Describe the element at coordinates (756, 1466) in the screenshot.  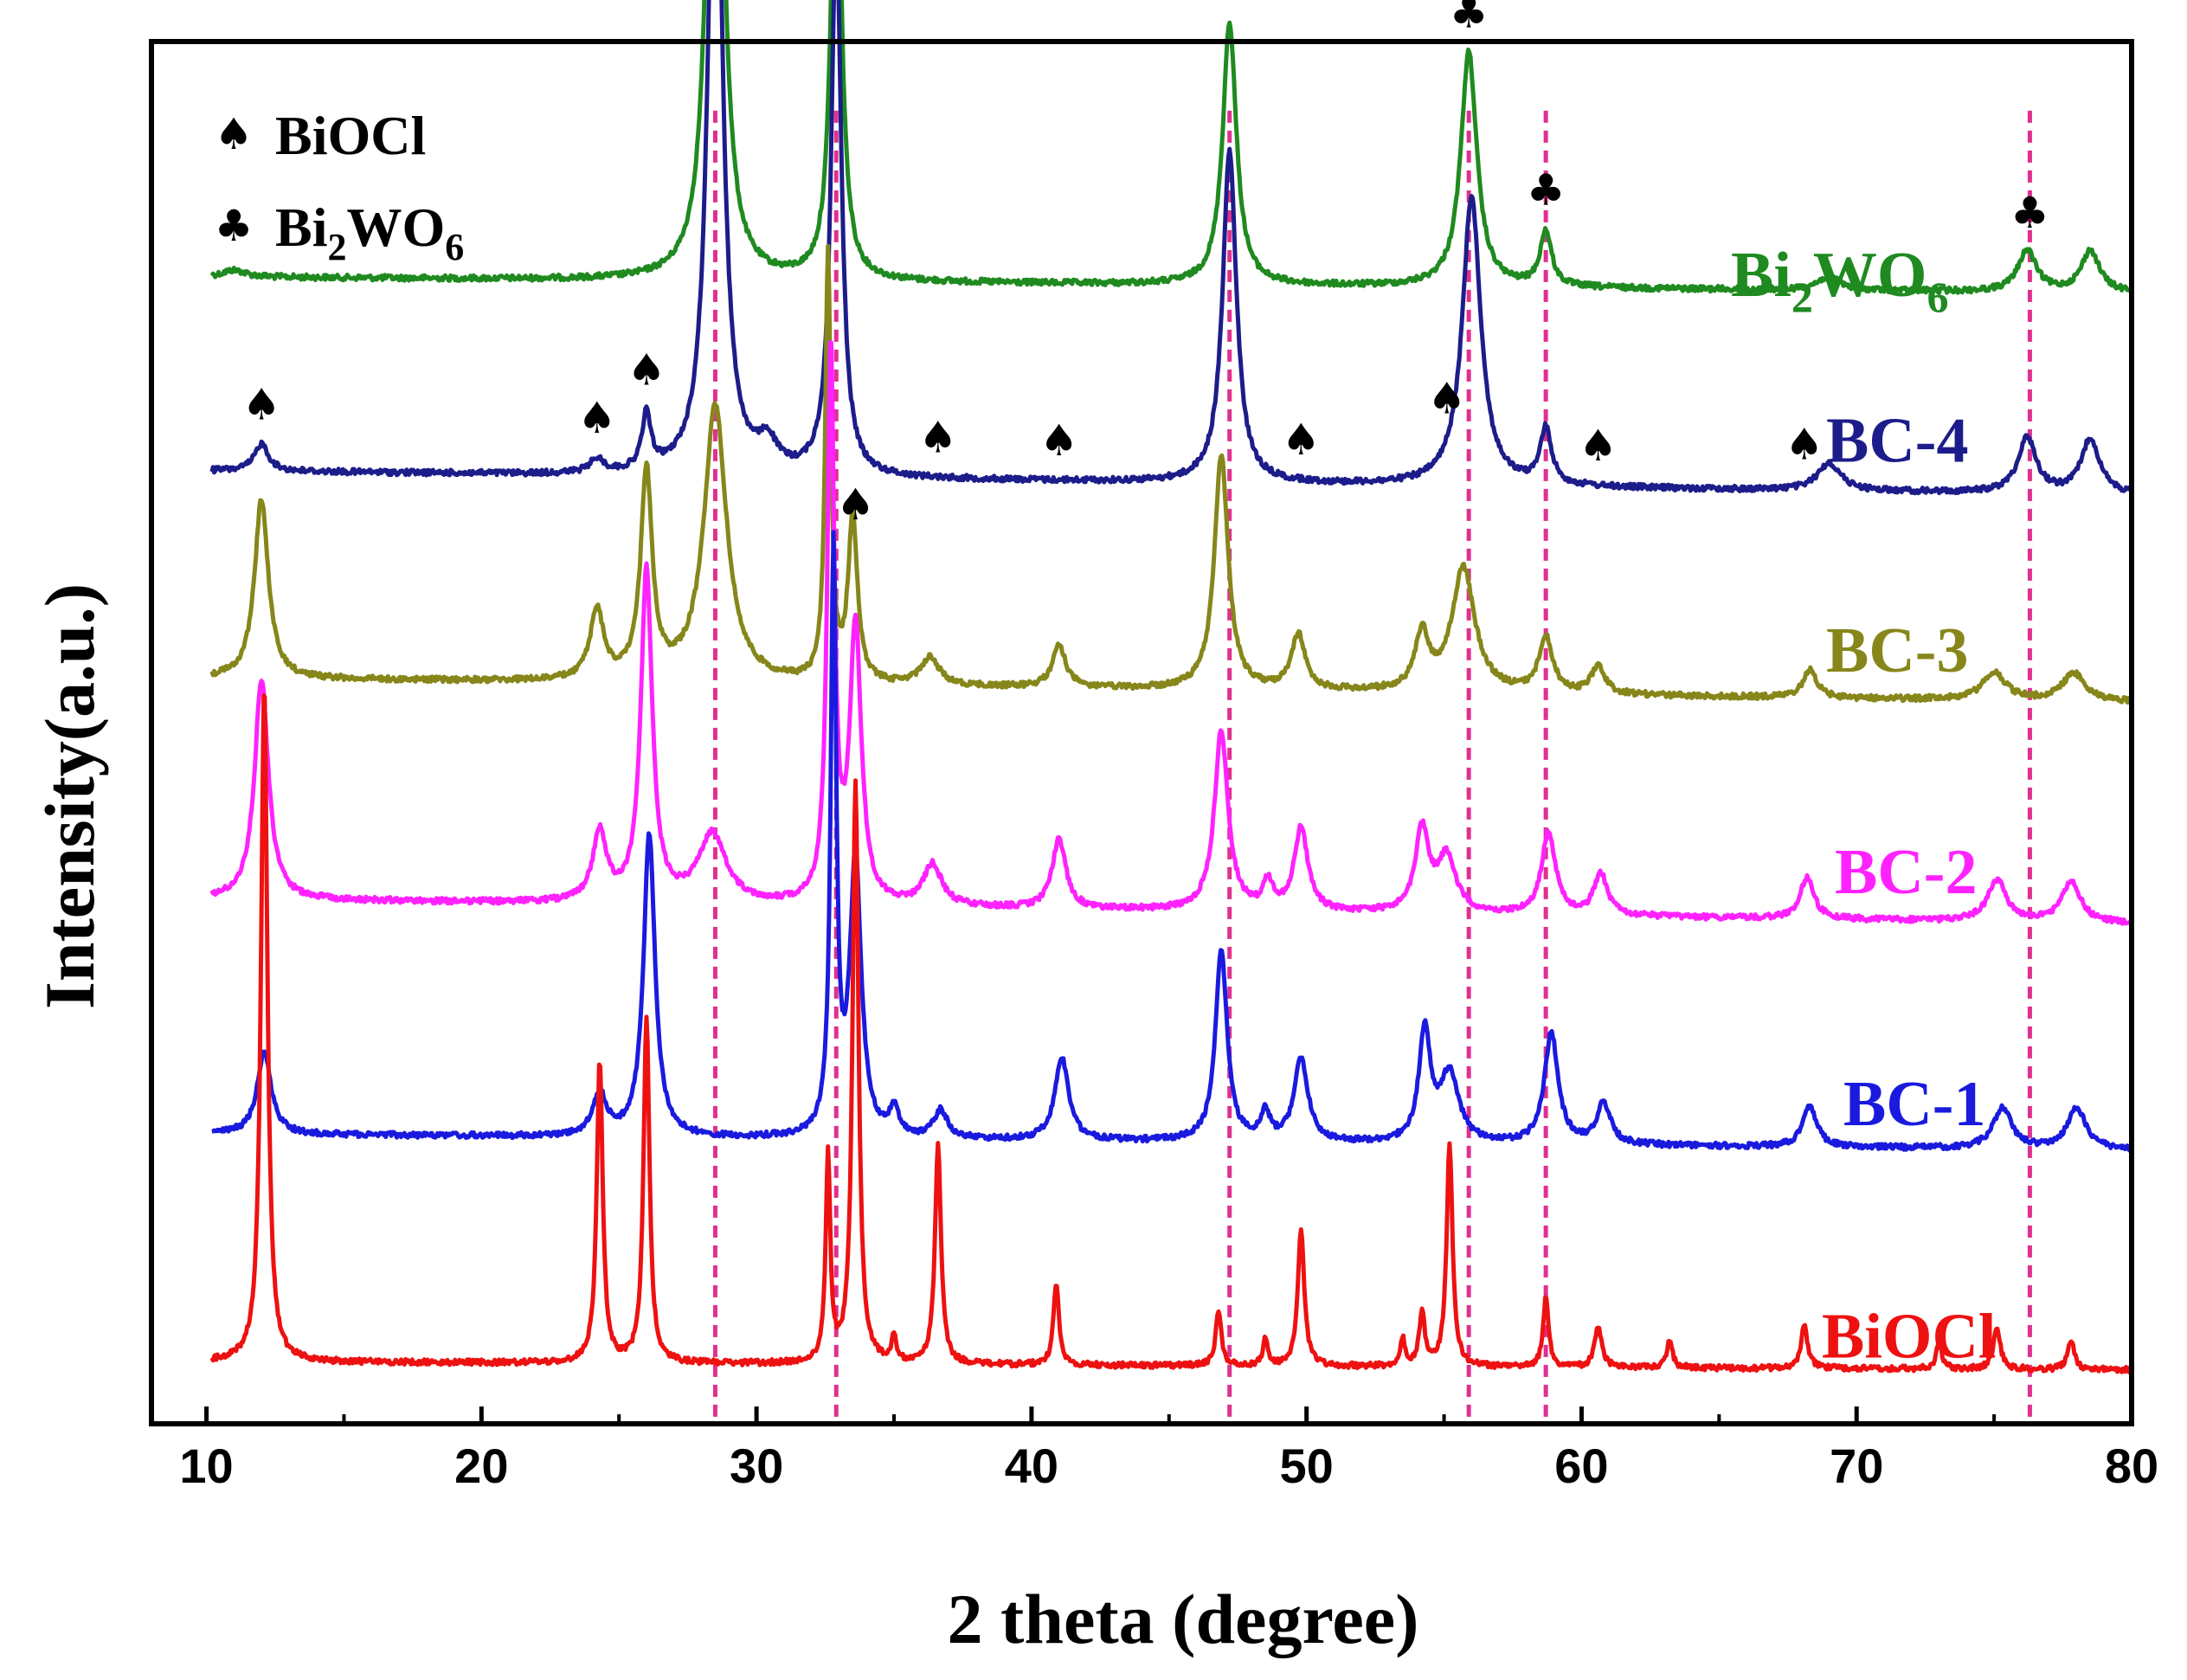
I see `x-tick-label-30: 30` at that location.